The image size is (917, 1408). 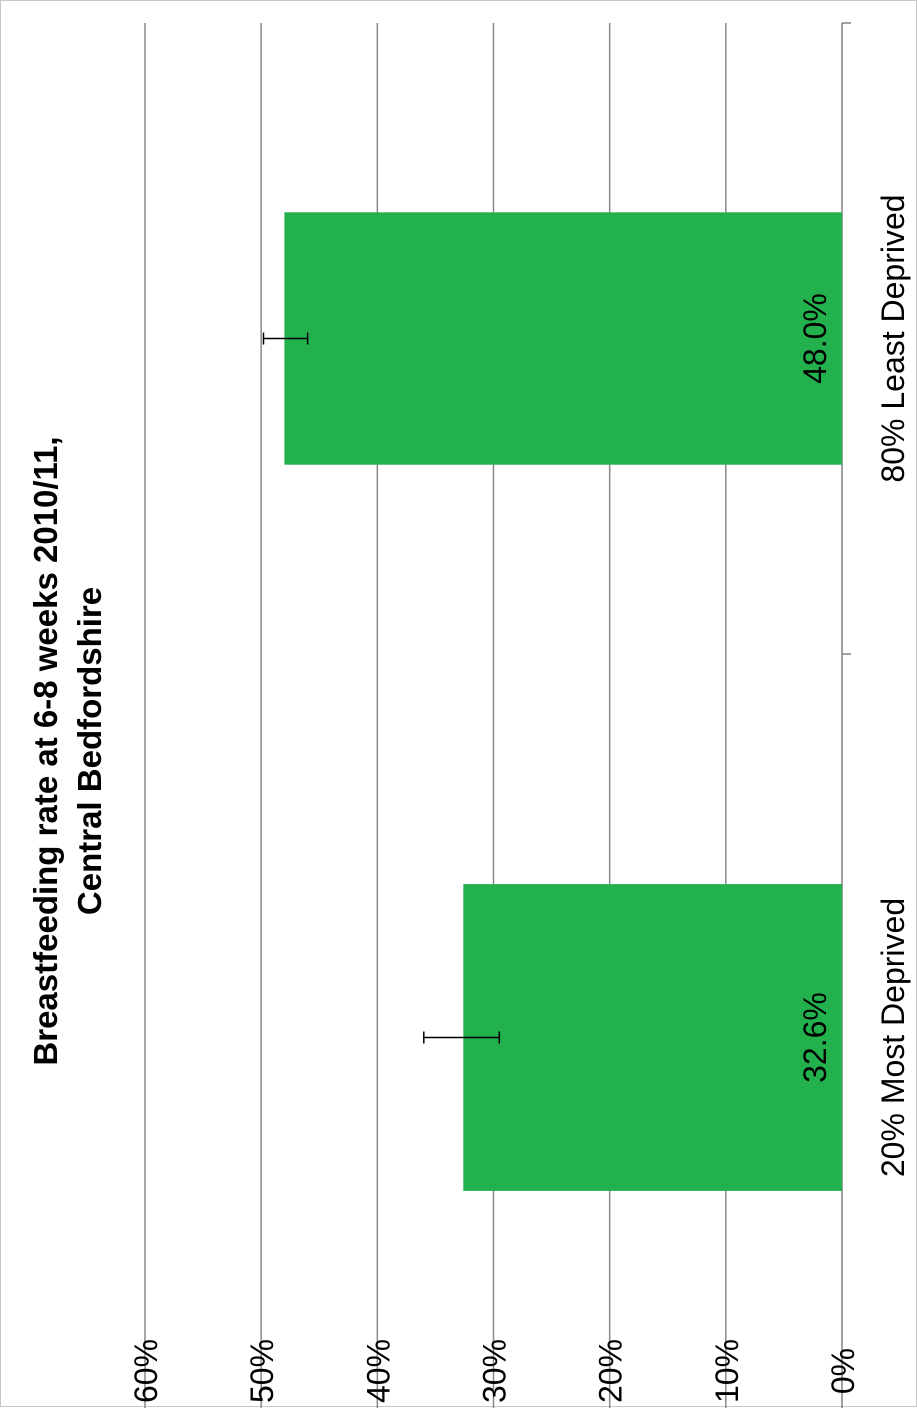 I want to click on category-label: 80% Least Deprived, so click(x=893, y=338).